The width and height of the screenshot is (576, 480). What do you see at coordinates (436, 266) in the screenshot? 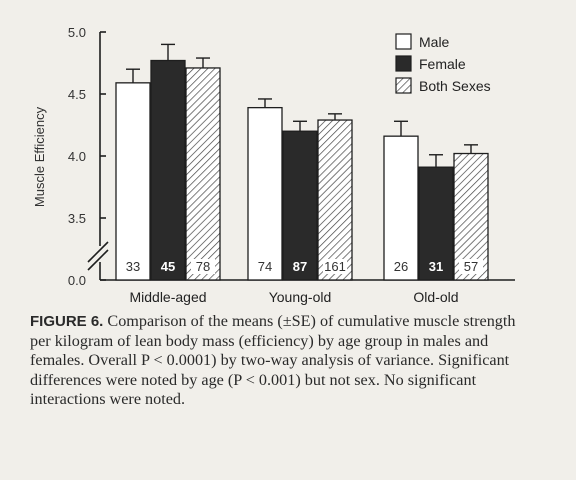
I see `bar-n-label: 31` at bounding box center [436, 266].